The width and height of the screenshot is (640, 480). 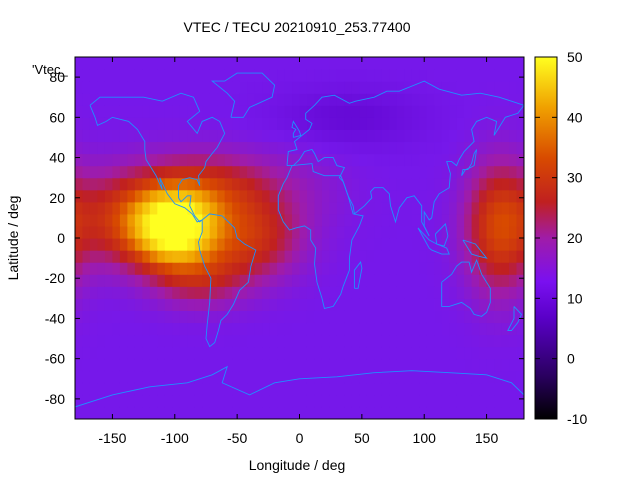 I want to click on coastline-indonesia, so click(x=433, y=241).